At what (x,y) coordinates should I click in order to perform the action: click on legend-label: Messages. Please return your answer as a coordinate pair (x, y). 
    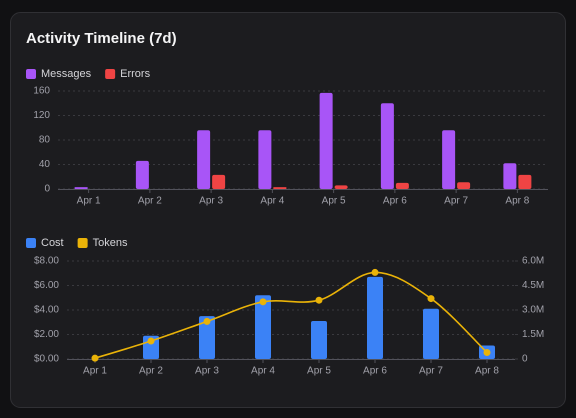
    Looking at the image, I should click on (66, 74).